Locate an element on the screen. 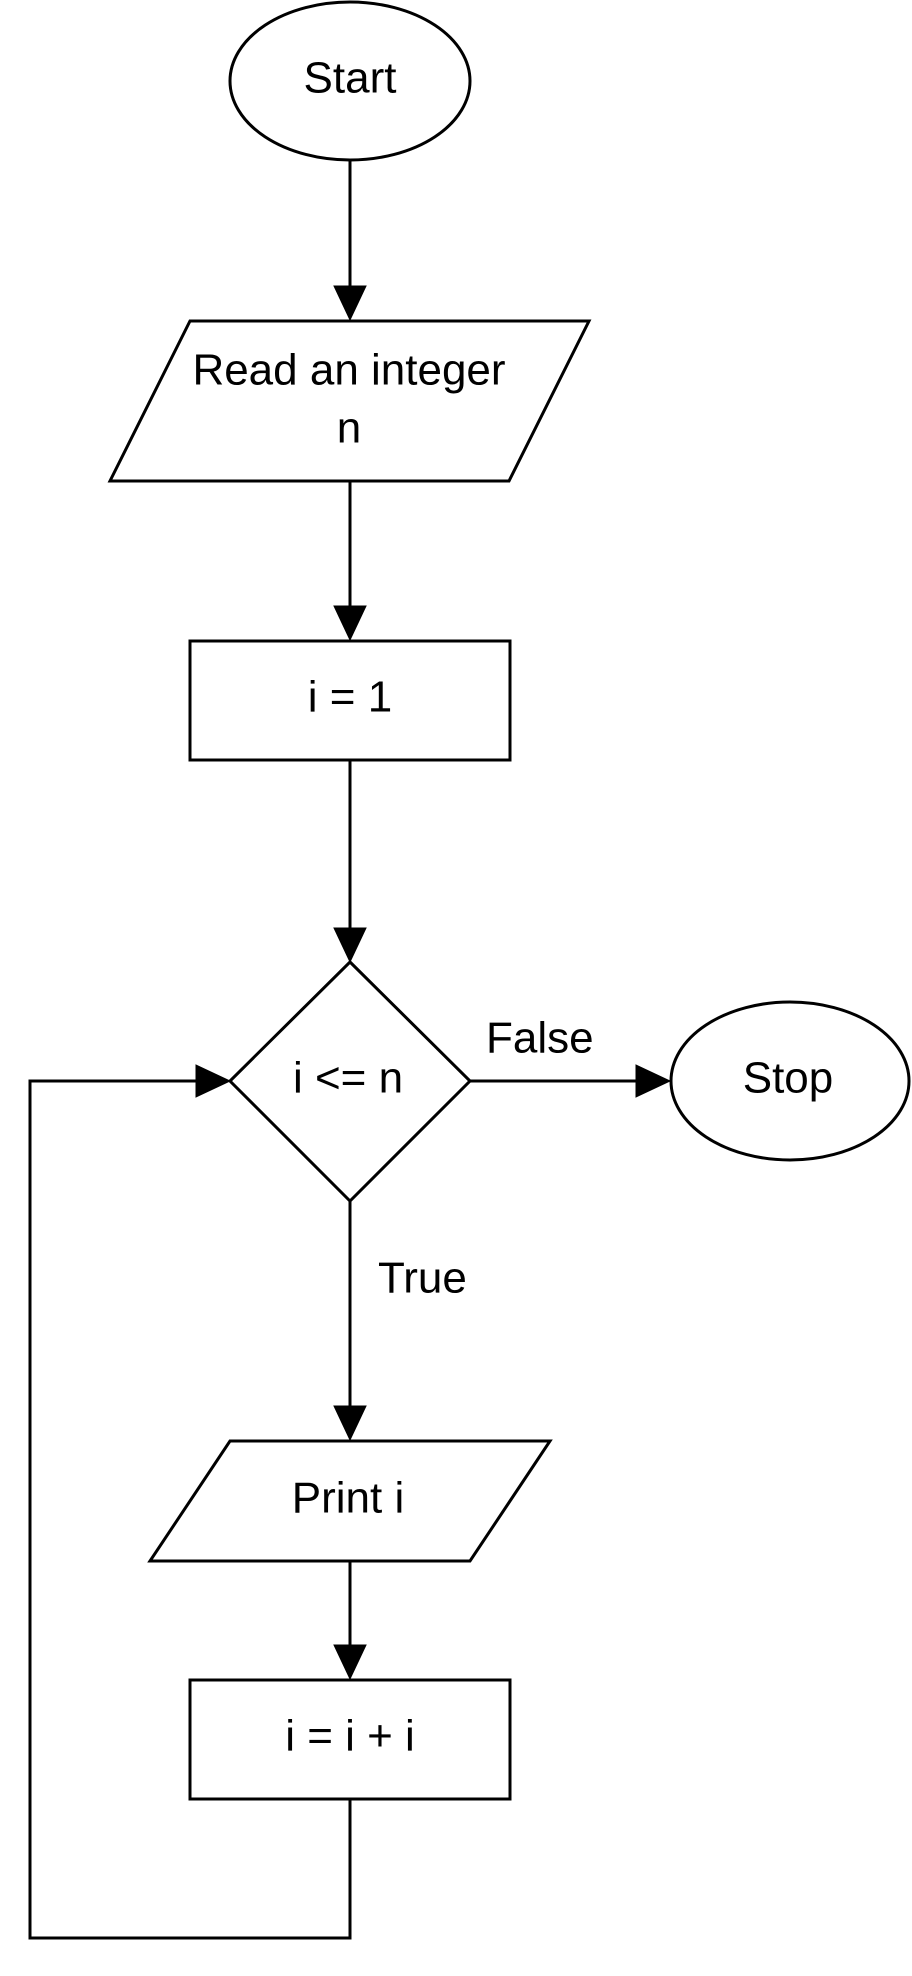 This screenshot has height=1976, width=912. read-parallelogram is located at coordinates (349, 401).